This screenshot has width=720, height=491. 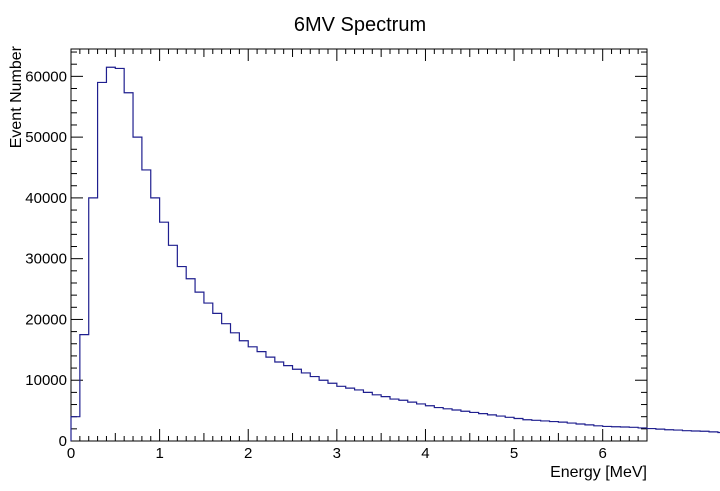 I want to click on y-tick-label: 40000, so click(x=46, y=198).